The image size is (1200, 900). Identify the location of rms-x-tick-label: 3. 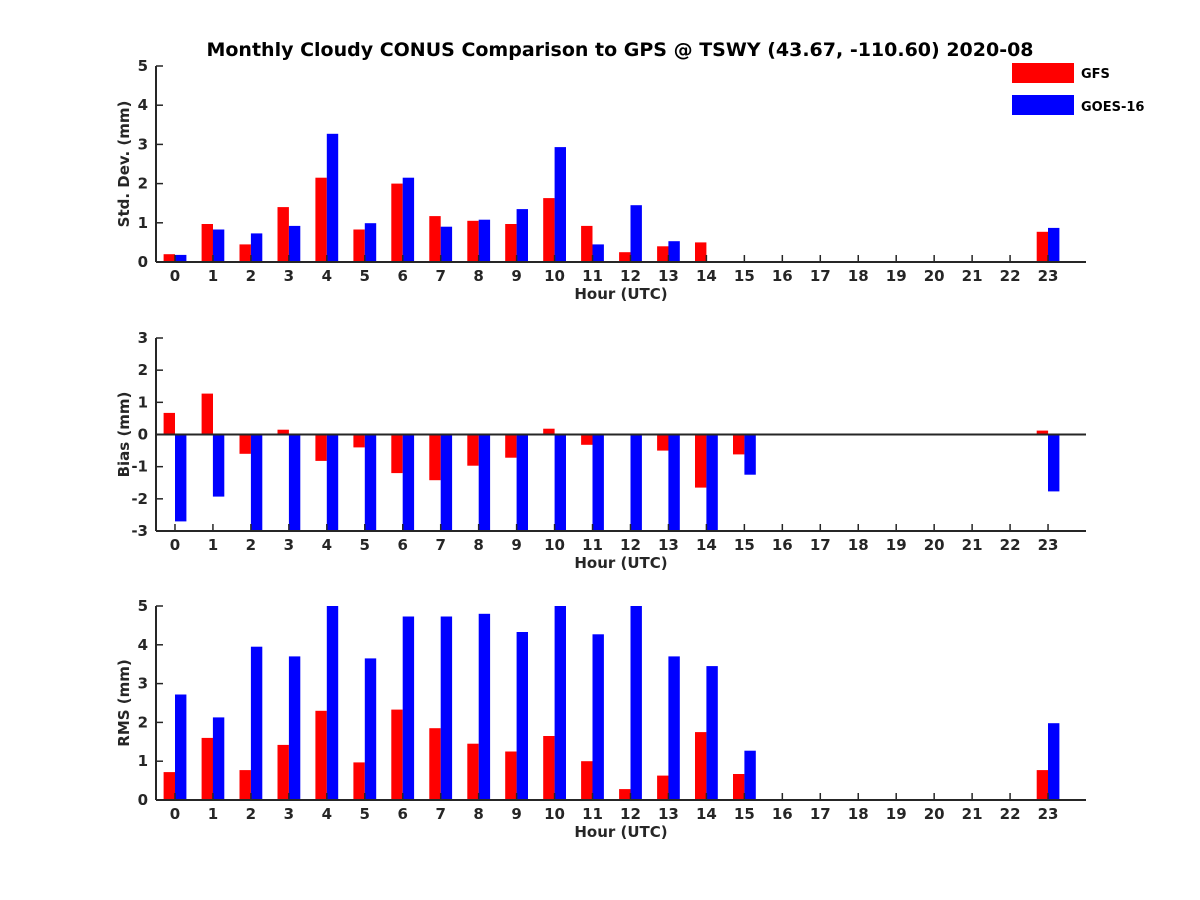
(289, 814).